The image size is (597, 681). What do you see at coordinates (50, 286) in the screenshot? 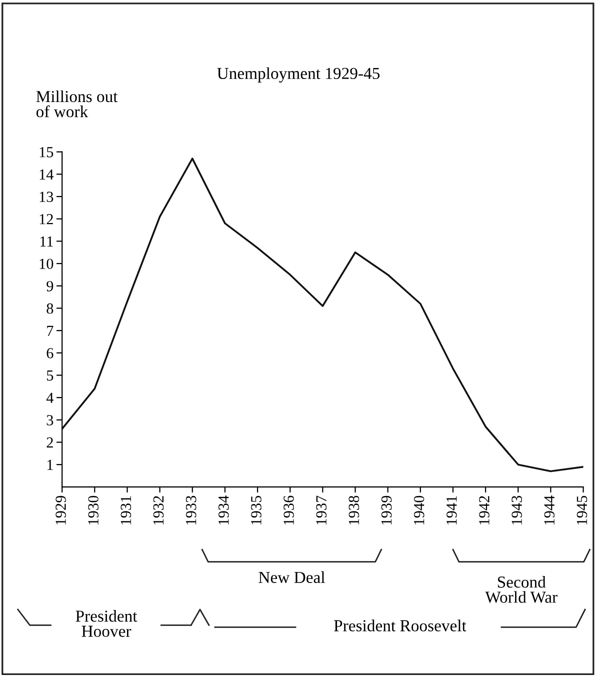
I see `y-tick-label: 9` at bounding box center [50, 286].